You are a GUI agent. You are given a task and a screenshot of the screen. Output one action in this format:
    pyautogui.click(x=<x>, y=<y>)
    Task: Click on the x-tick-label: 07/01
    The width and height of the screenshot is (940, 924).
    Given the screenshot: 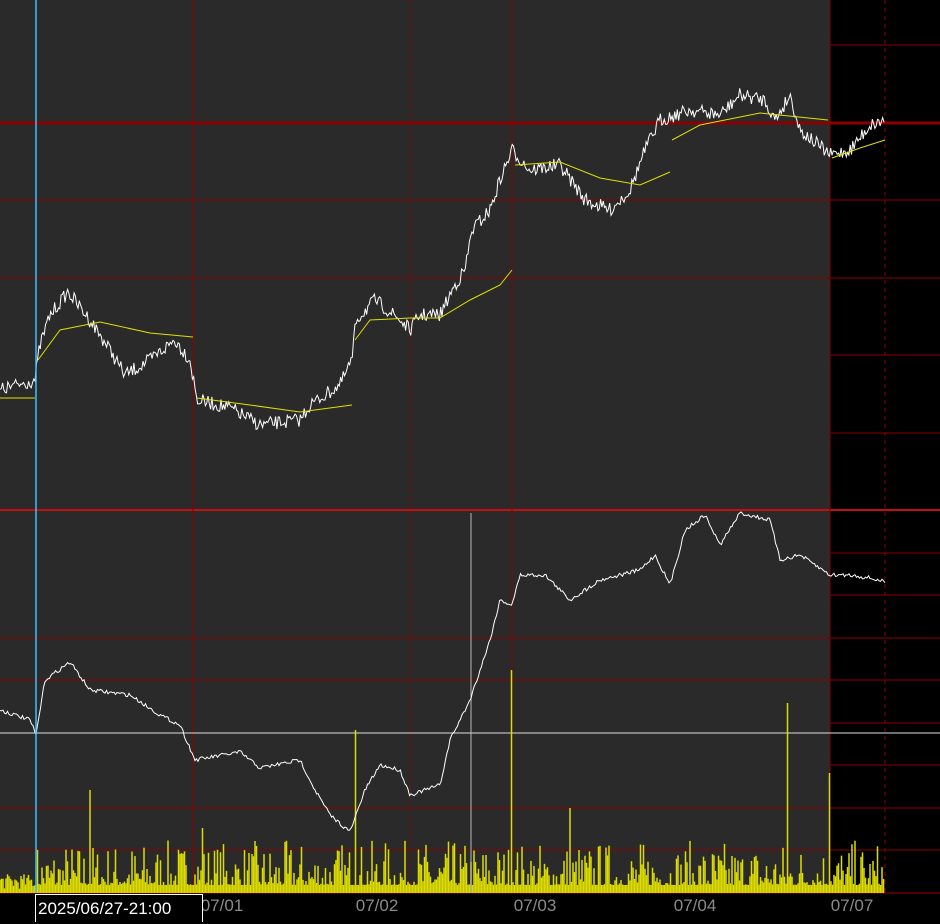 What is the action you would take?
    pyautogui.click(x=222, y=905)
    